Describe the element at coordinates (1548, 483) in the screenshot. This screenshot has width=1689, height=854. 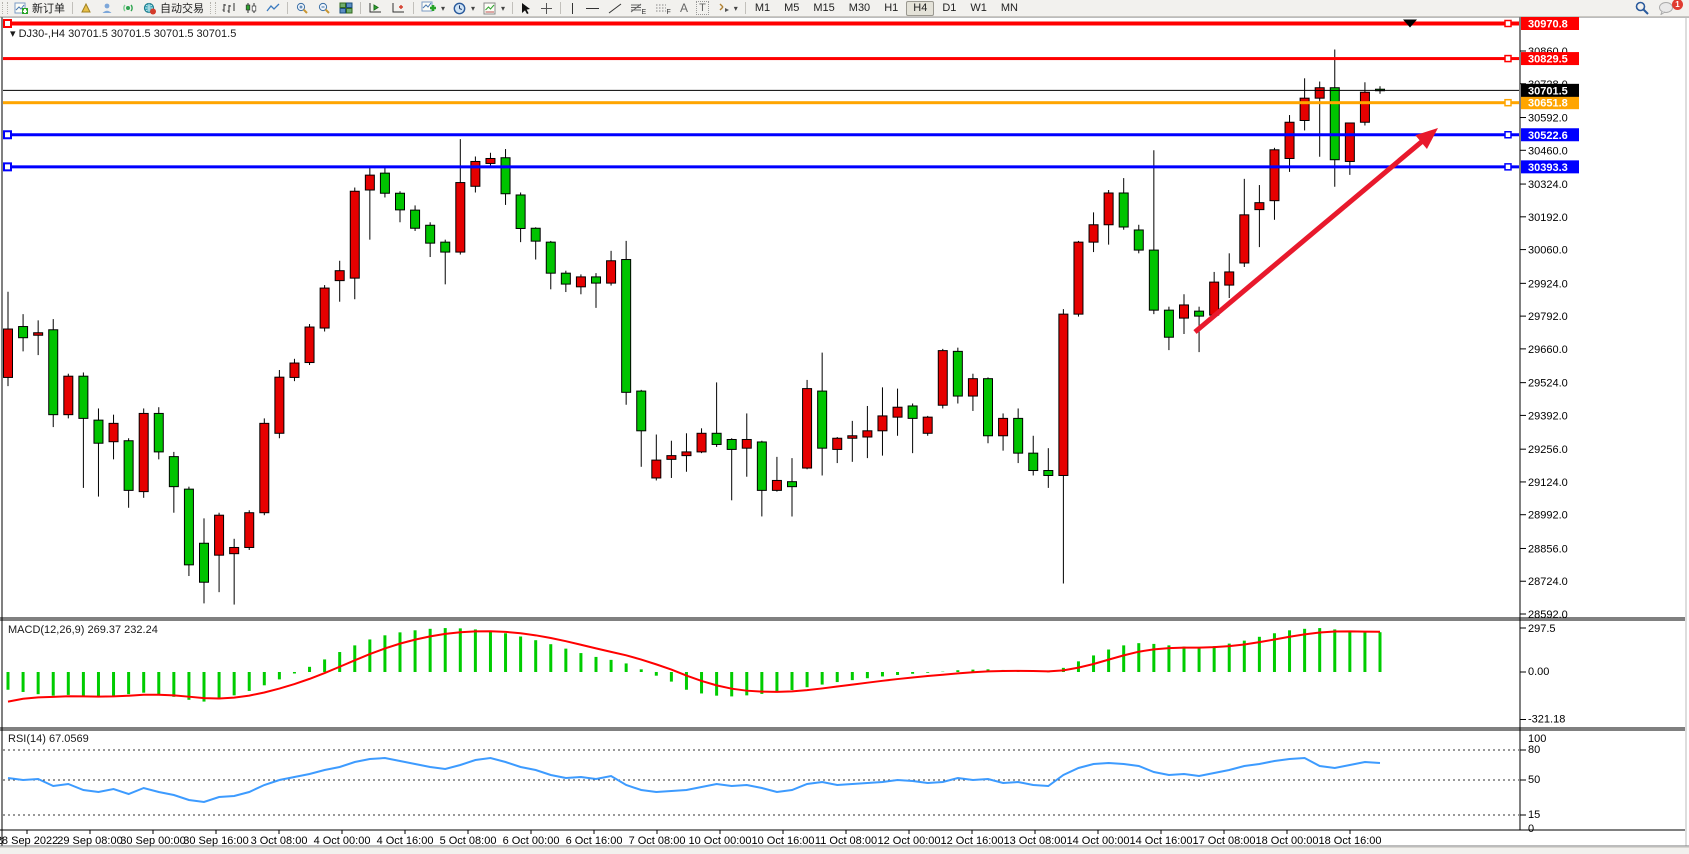
I see `price-tick-label: 29124.0` at that location.